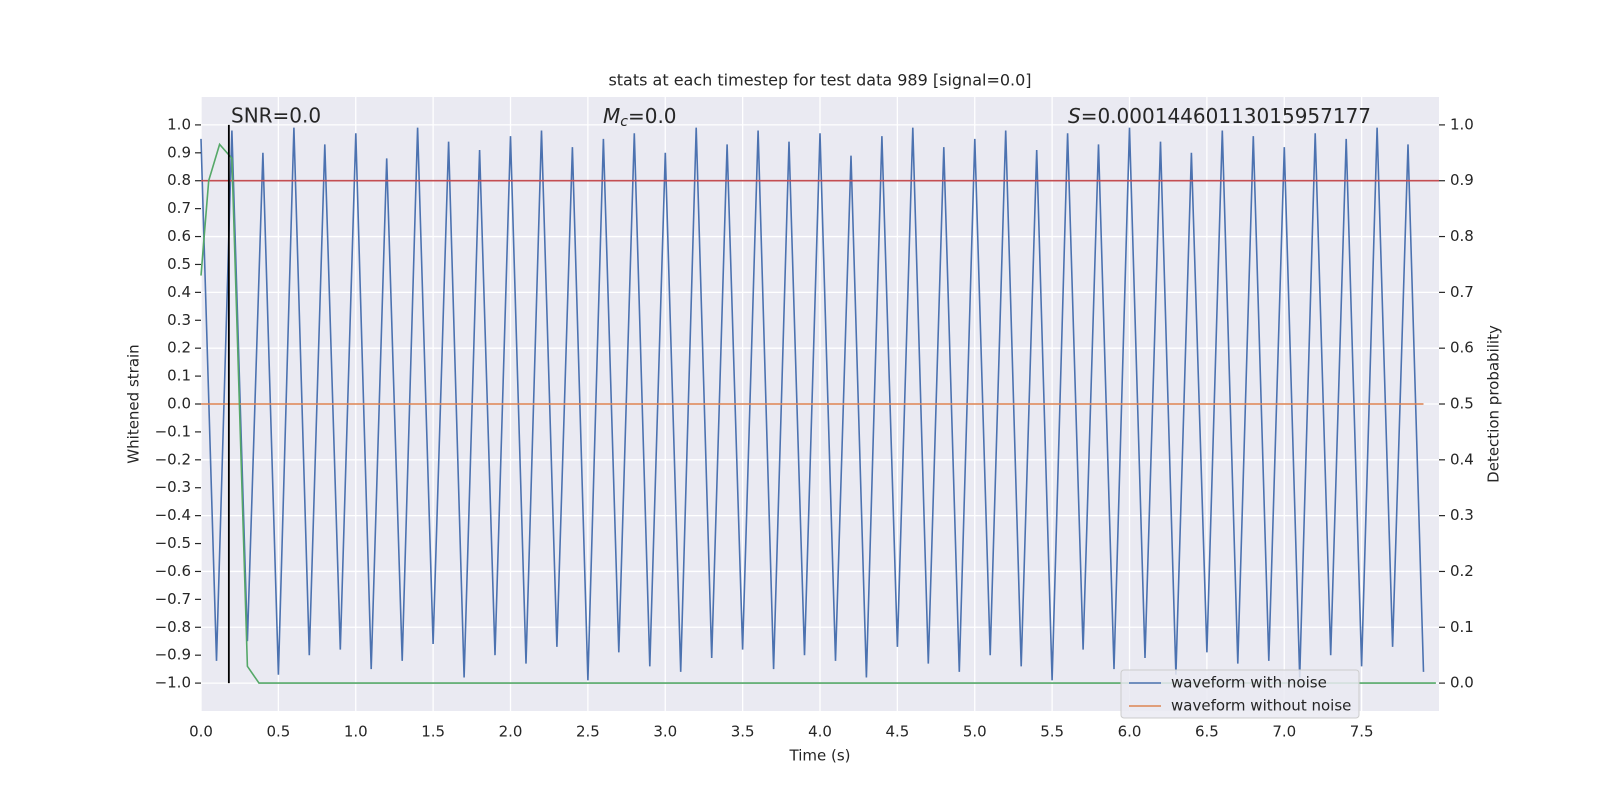 Image resolution: width=1600 pixels, height=800 pixels. I want to click on y-tick-label: −0.6, so click(173, 571).